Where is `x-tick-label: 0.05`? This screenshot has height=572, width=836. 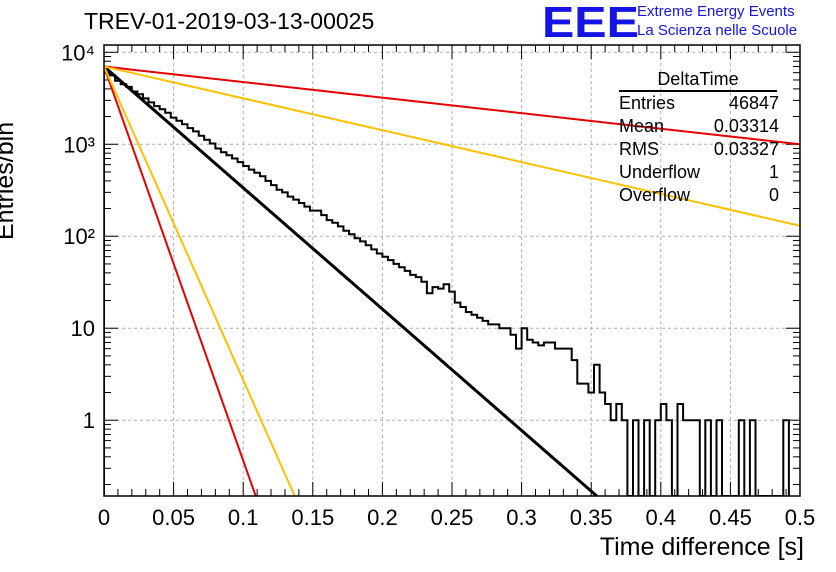 x-tick-label: 0.05 is located at coordinates (173, 517).